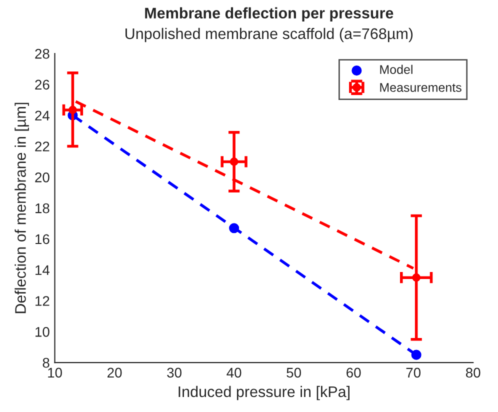 Image resolution: width=498 pixels, height=412 pixels. What do you see at coordinates (42, 85) in the screenshot?
I see `y-tick-label: 26` at bounding box center [42, 85].